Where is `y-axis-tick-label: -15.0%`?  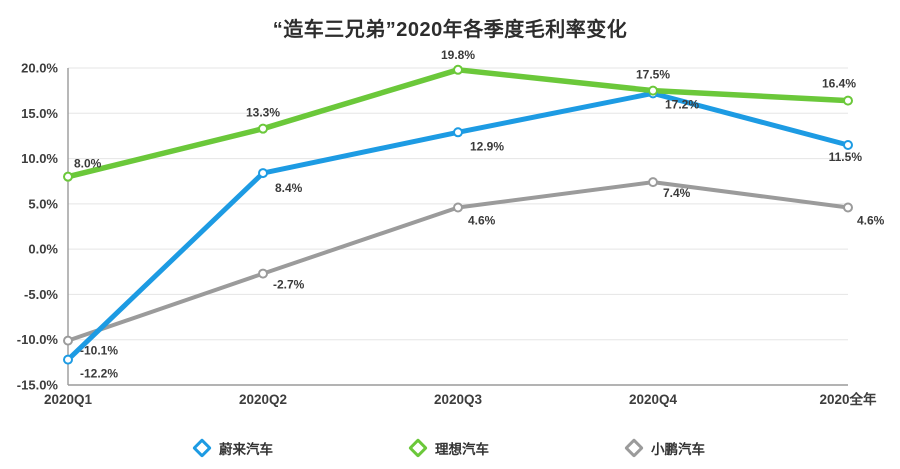
y-axis-tick-label: -15.0% is located at coordinates (38, 385).